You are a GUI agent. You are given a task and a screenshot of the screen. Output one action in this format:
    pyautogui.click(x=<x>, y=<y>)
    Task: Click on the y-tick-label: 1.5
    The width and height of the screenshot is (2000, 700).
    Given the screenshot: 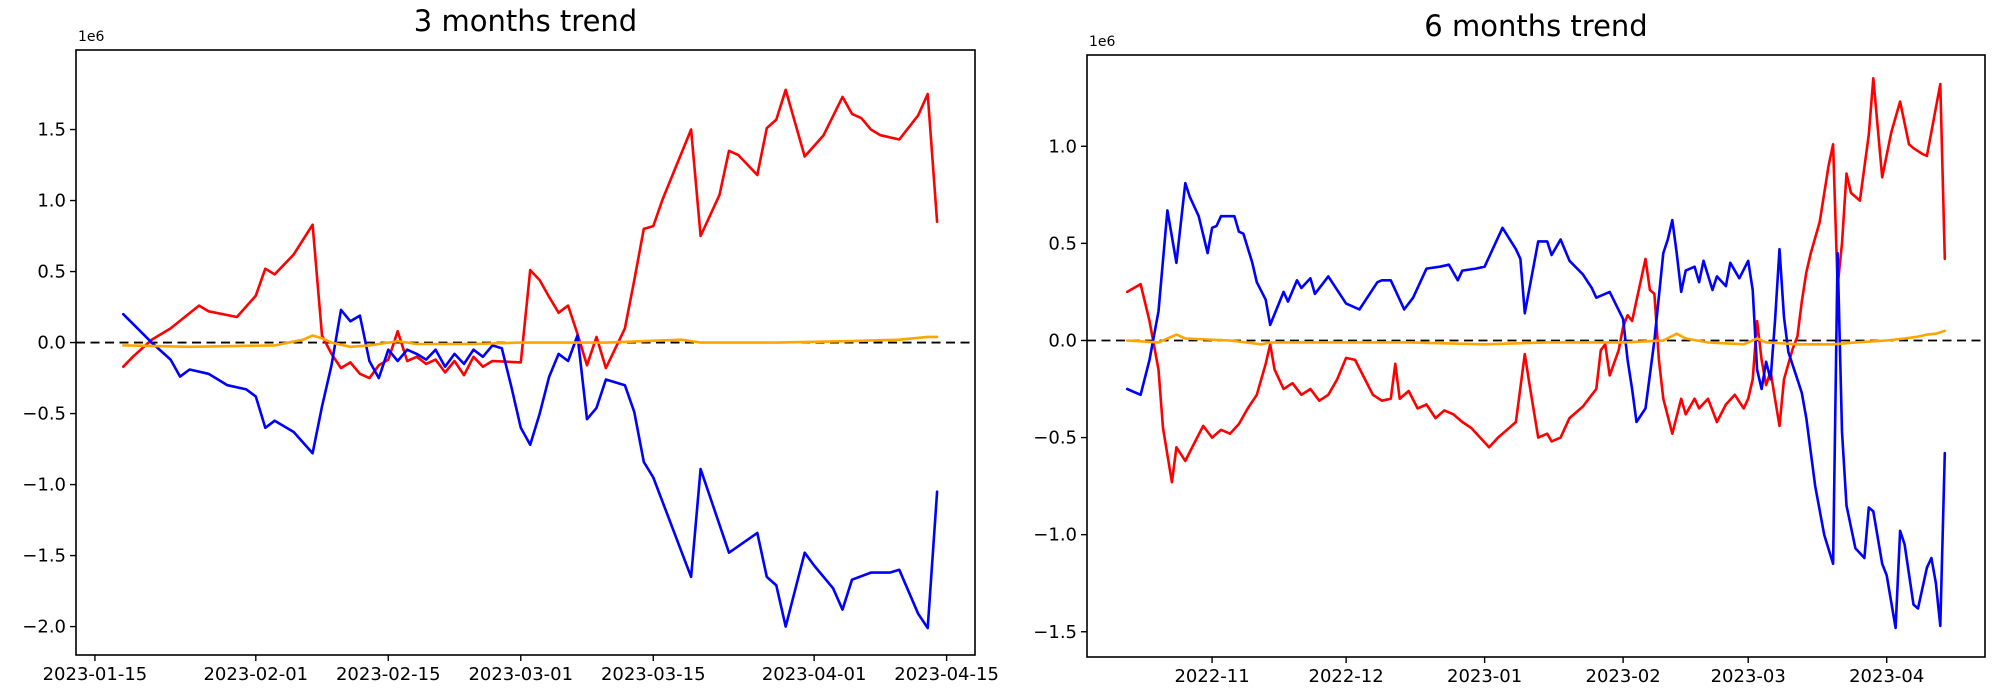 What is the action you would take?
    pyautogui.click(x=51, y=130)
    